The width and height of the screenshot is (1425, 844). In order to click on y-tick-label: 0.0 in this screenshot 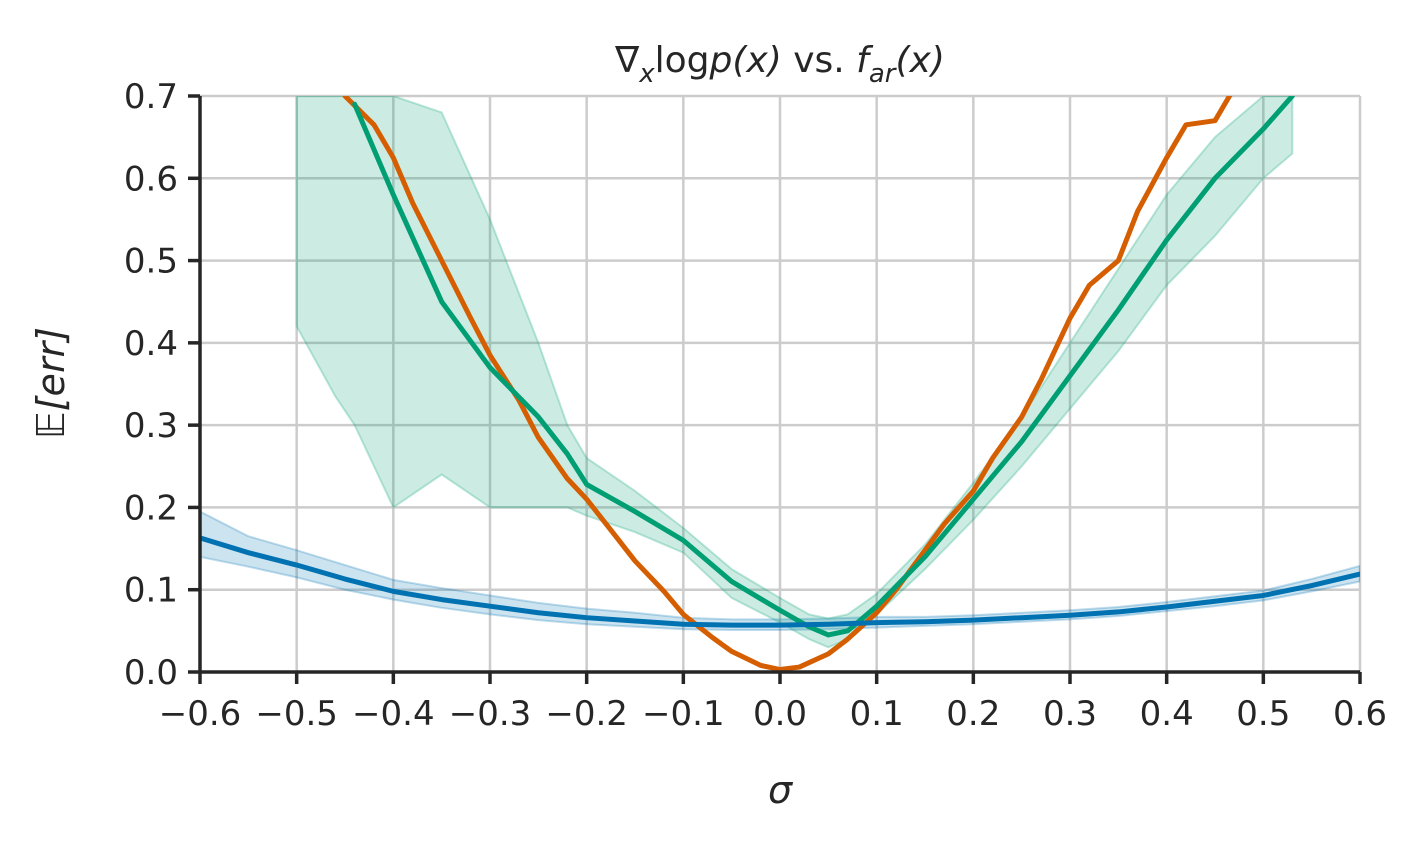, I will do `click(151, 673)`.